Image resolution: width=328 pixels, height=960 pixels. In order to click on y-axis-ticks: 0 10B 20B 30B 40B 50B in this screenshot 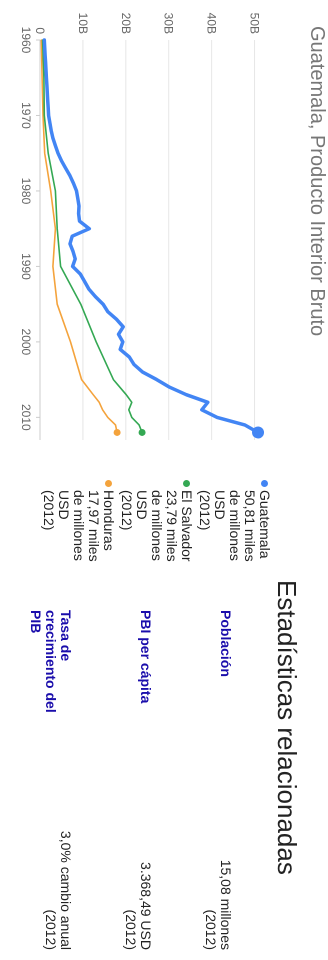, I will do `click(147, 24)`.